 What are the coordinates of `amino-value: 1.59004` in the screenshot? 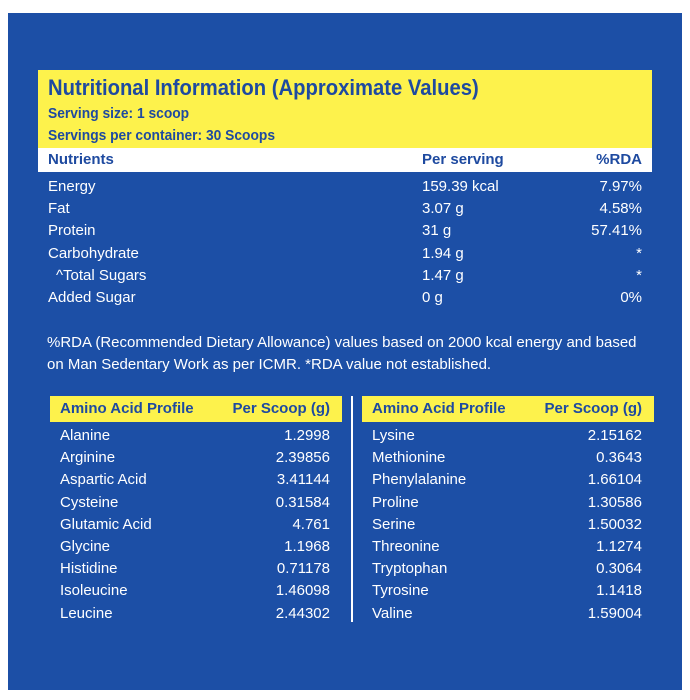 It's located at (614, 613).